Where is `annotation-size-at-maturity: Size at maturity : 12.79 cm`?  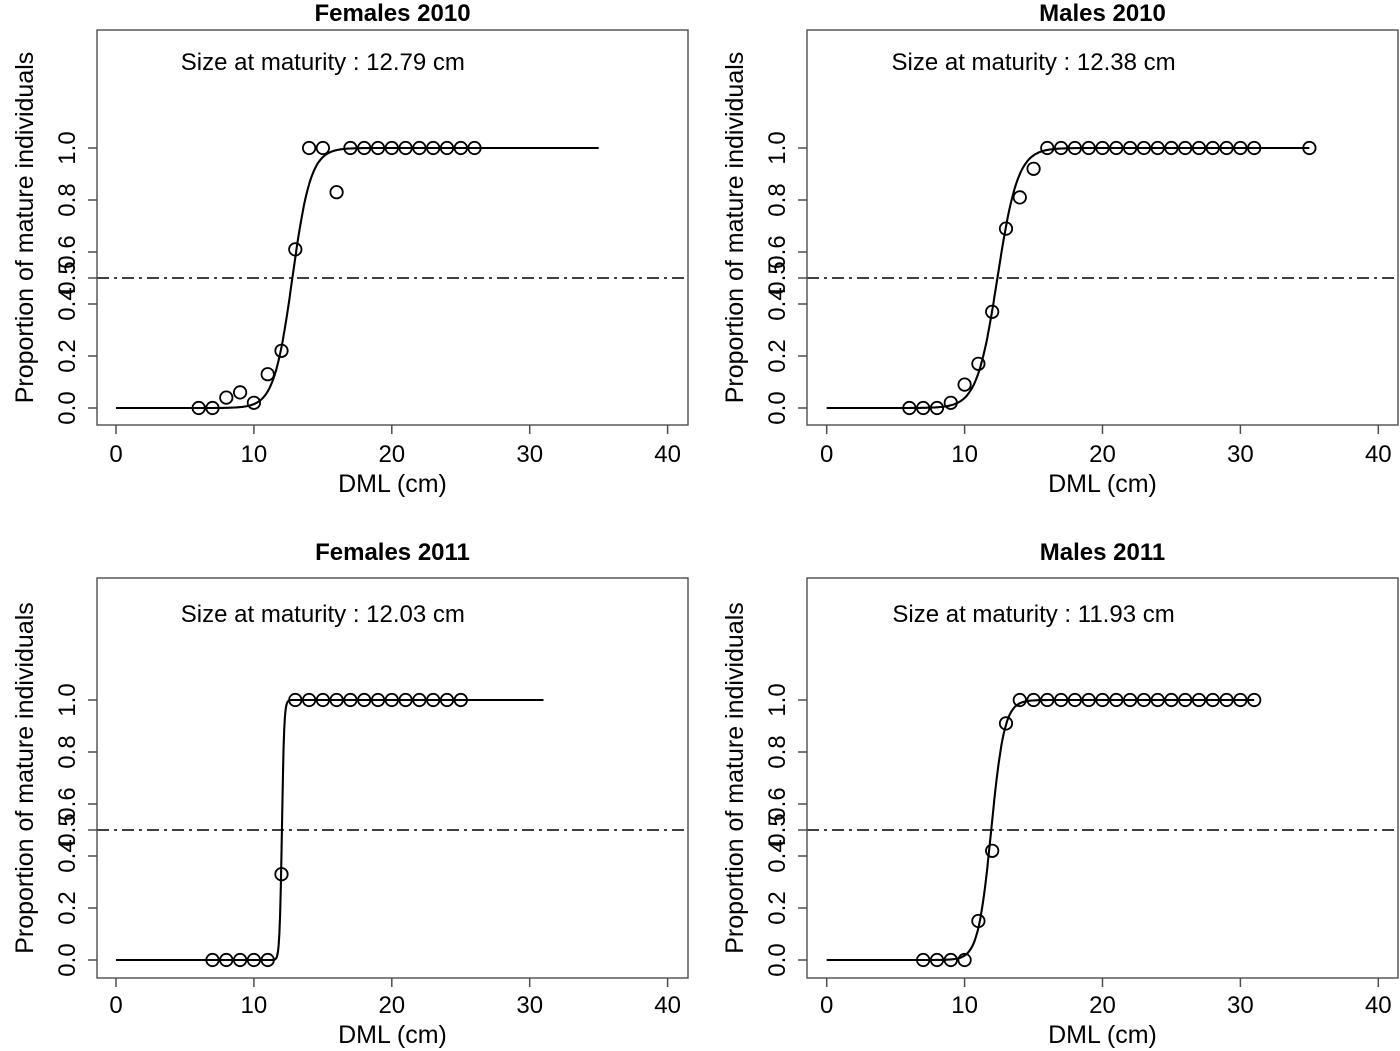
annotation-size-at-maturity: Size at maturity : 12.79 cm is located at coordinates (323, 62).